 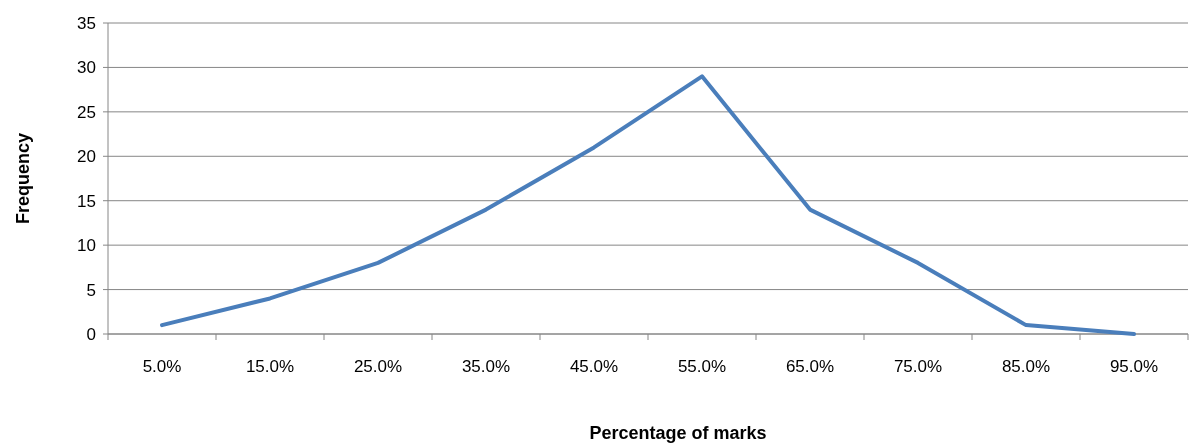 What do you see at coordinates (1026, 366) in the screenshot?
I see `x-tick-label: 85.0%` at bounding box center [1026, 366].